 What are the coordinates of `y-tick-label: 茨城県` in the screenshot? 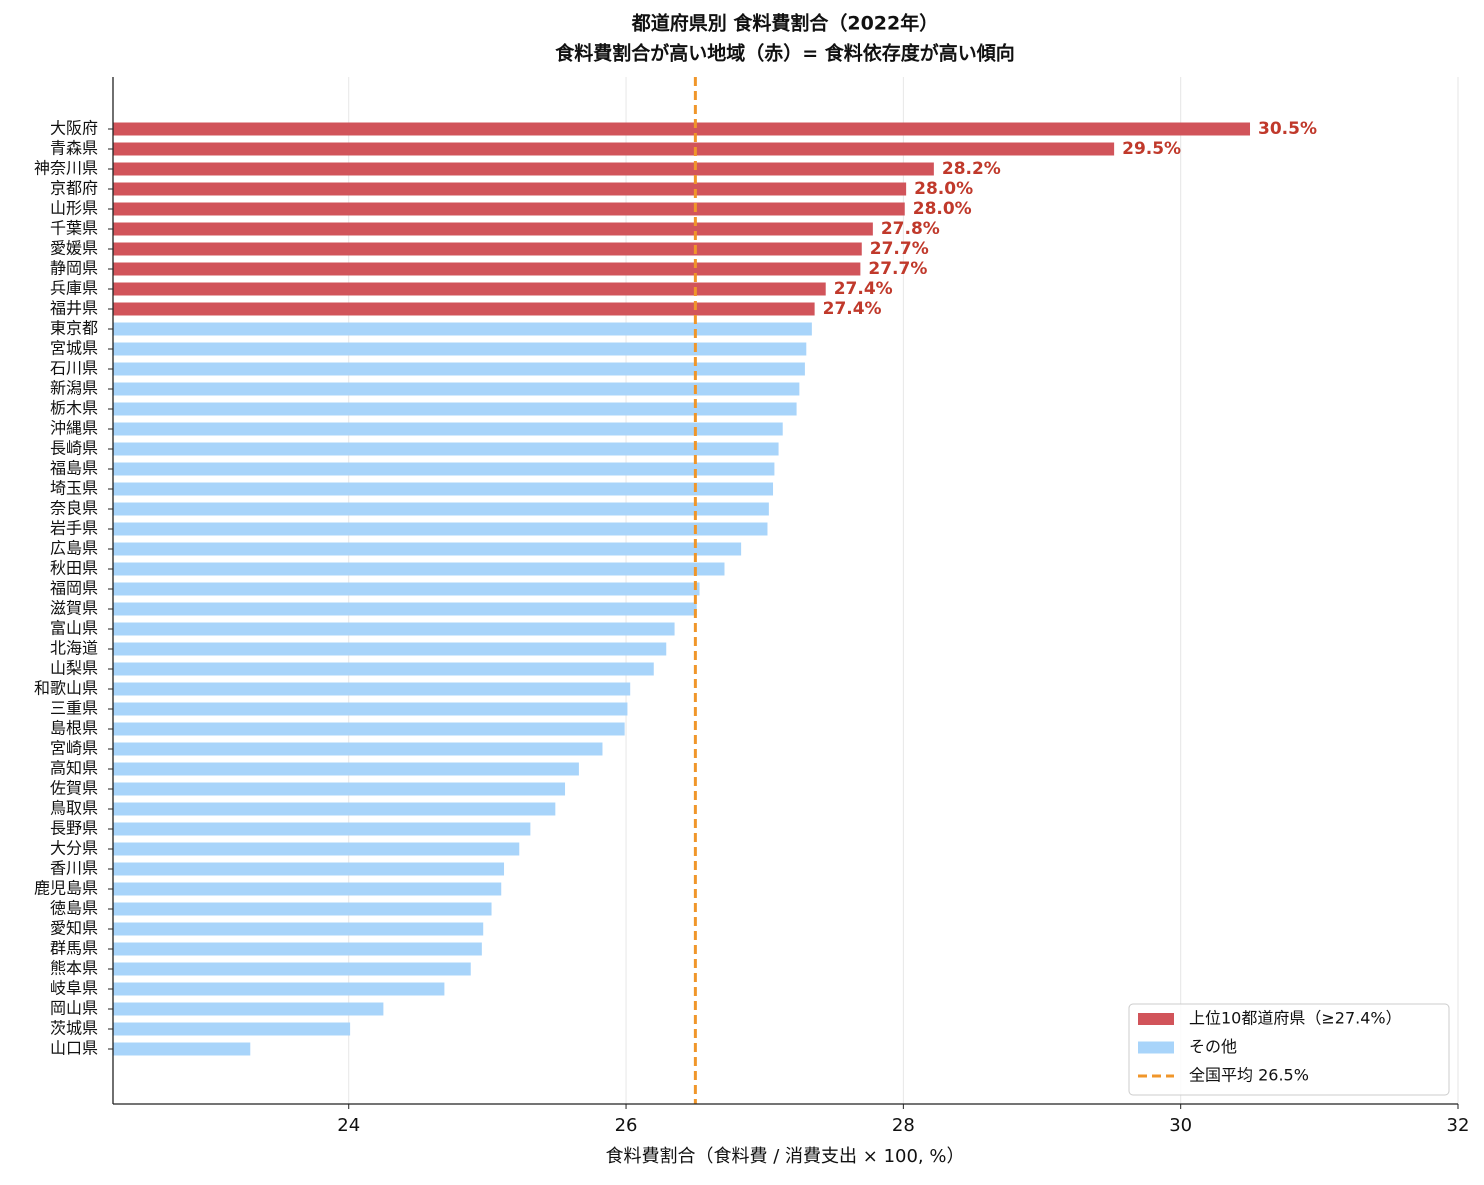 It's located at (74, 1028).